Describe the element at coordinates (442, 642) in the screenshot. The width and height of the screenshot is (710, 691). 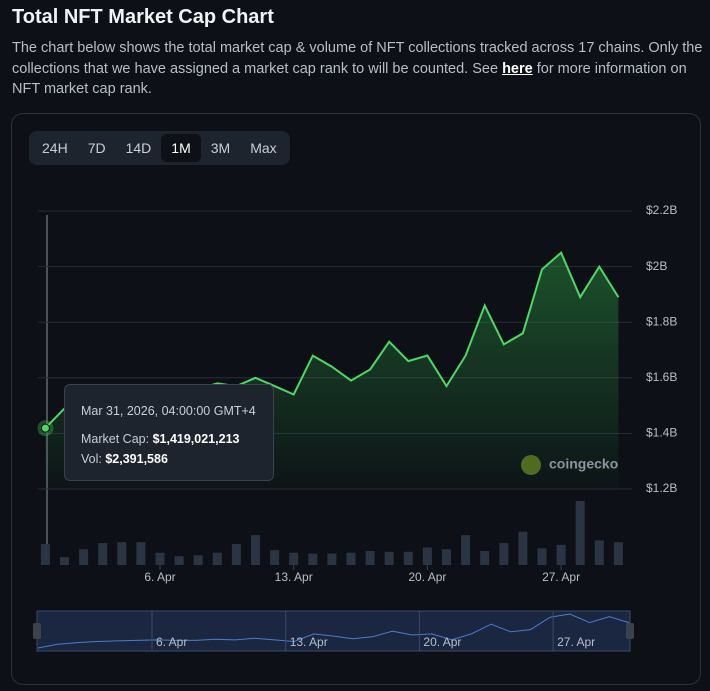
I see `navigator-label: 20. Apr` at that location.